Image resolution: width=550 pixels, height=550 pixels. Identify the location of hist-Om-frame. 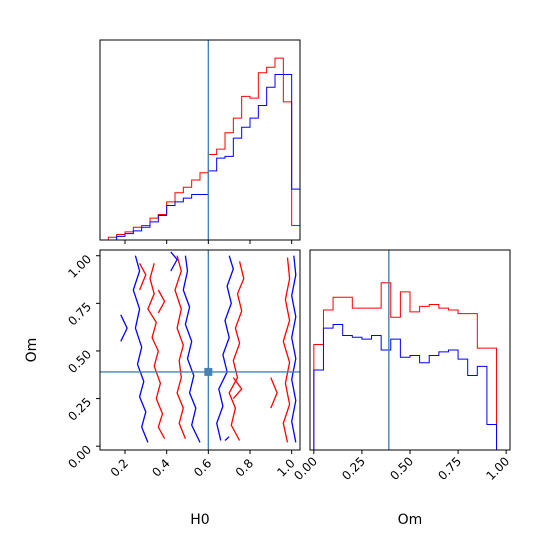
(410, 350).